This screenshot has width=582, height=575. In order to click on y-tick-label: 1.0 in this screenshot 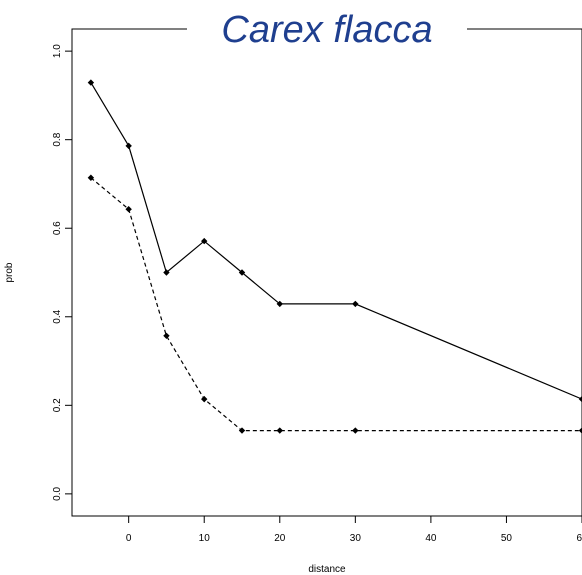, I will do `click(57, 51)`.